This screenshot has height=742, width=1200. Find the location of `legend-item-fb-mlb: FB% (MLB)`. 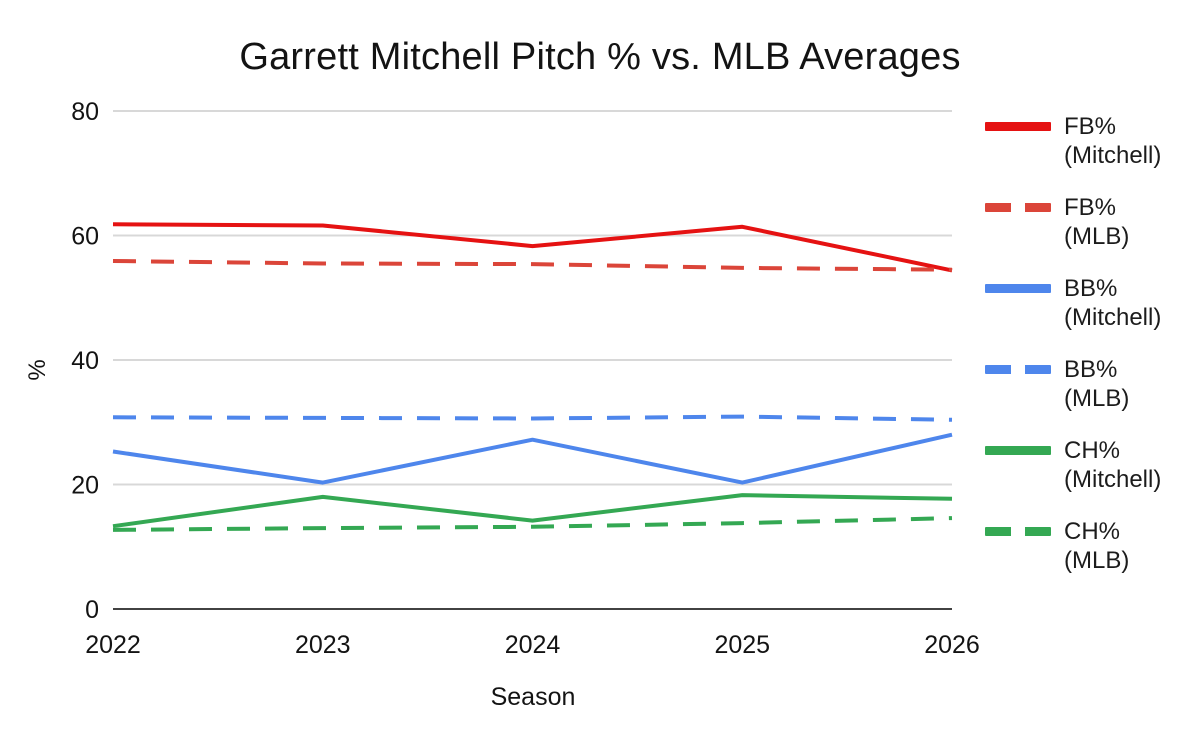

legend-item-fb-mlb: FB% (MLB) is located at coordinates (1073, 222).